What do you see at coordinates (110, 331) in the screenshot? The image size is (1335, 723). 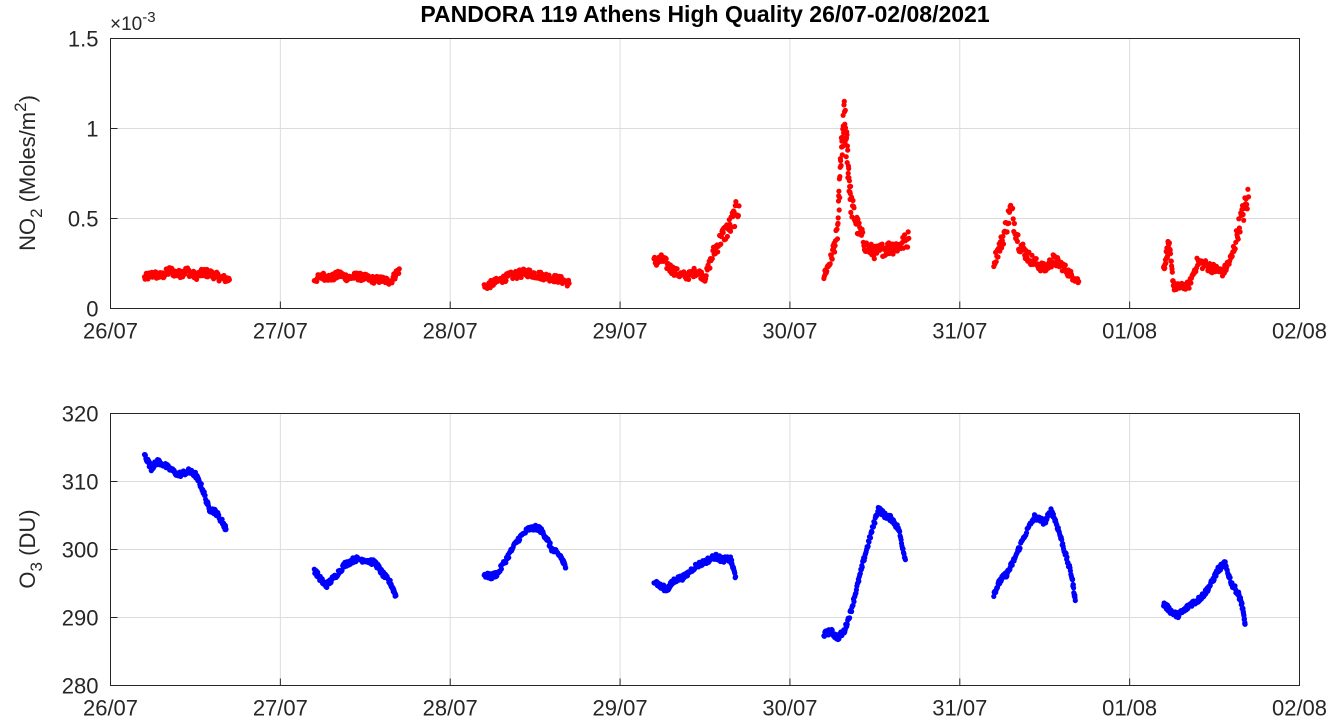 I see `x-tick-label: 26/07` at bounding box center [110, 331].